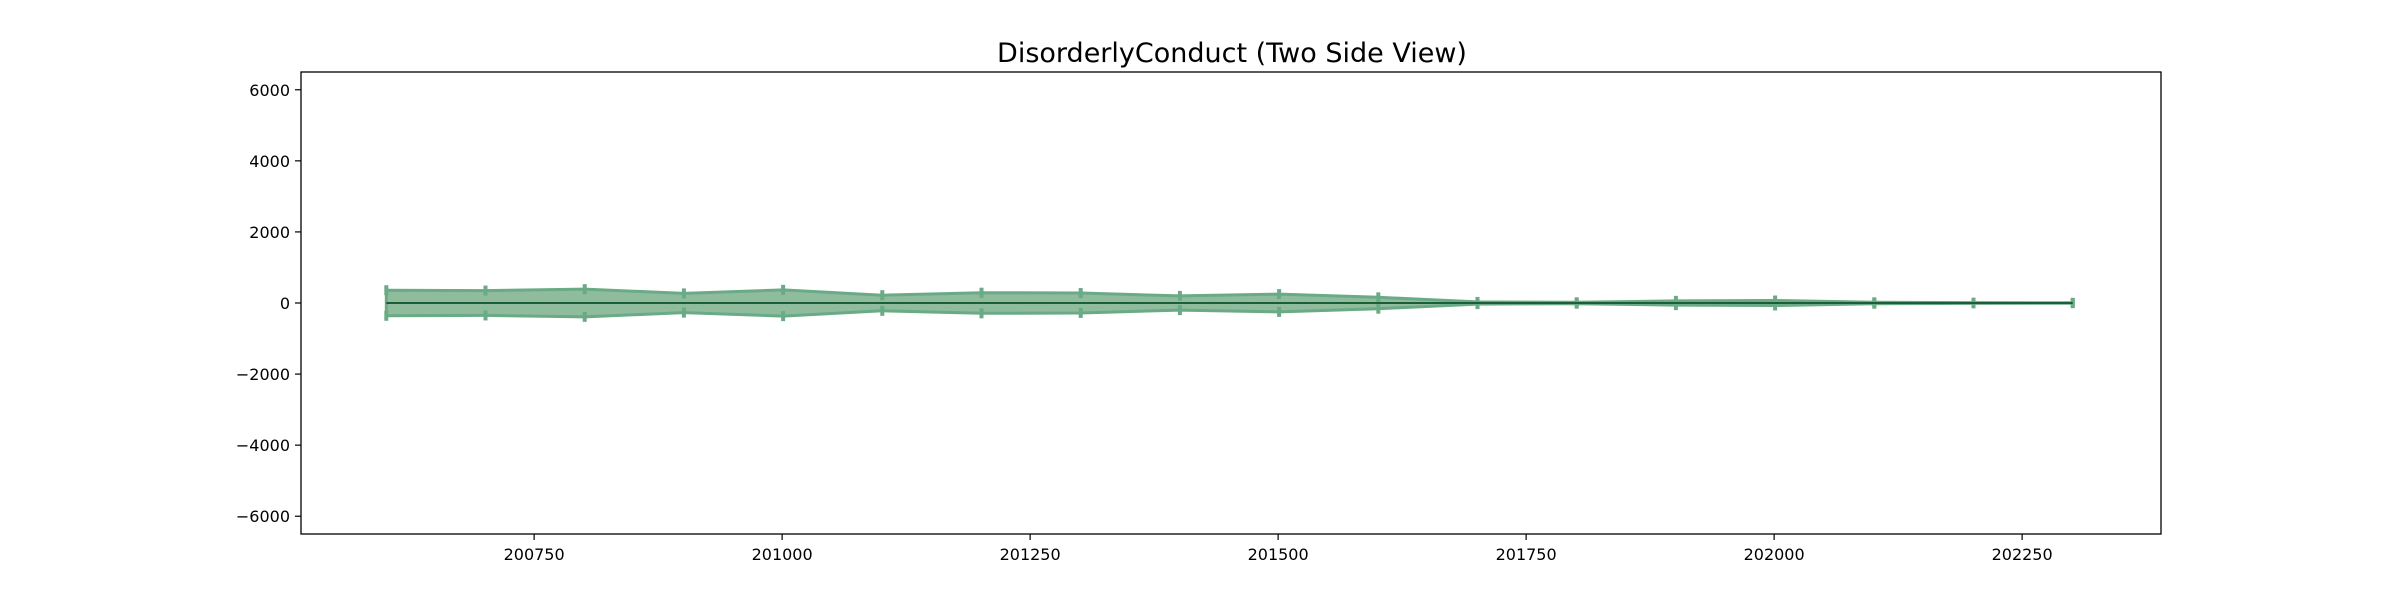 Image resolution: width=2400 pixels, height=605 pixels. Describe the element at coordinates (269, 90) in the screenshot. I see `y-tick-label: 6000` at that location.